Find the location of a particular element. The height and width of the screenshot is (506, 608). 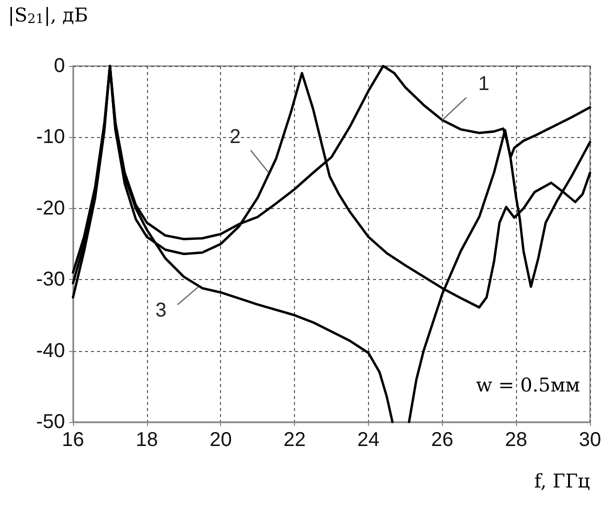

x-axis-title: f, ГГц is located at coordinates (562, 481).